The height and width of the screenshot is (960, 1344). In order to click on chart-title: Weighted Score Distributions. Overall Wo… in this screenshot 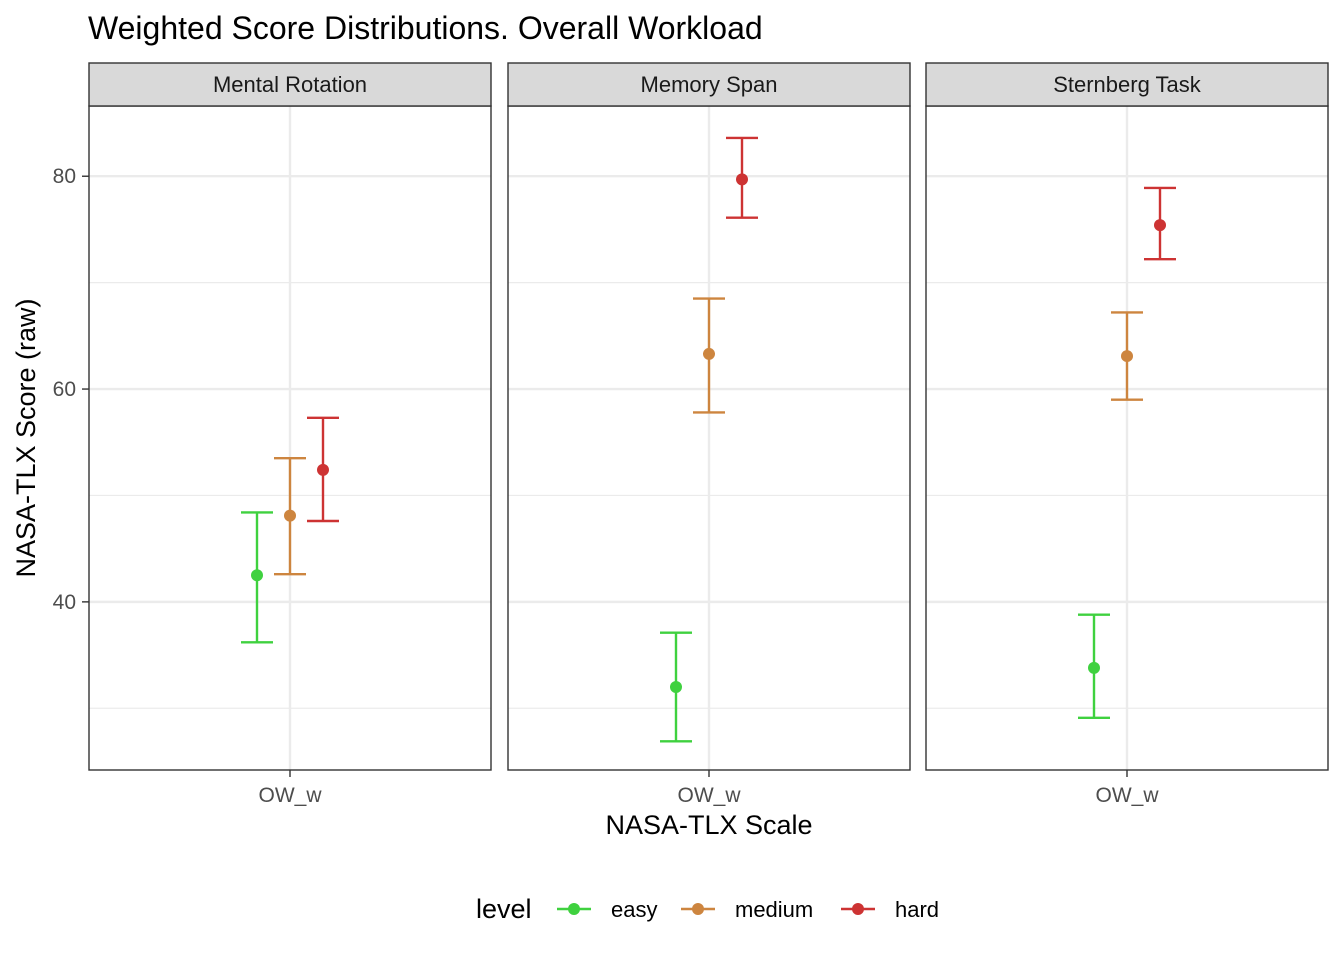, I will do `click(425, 28)`.